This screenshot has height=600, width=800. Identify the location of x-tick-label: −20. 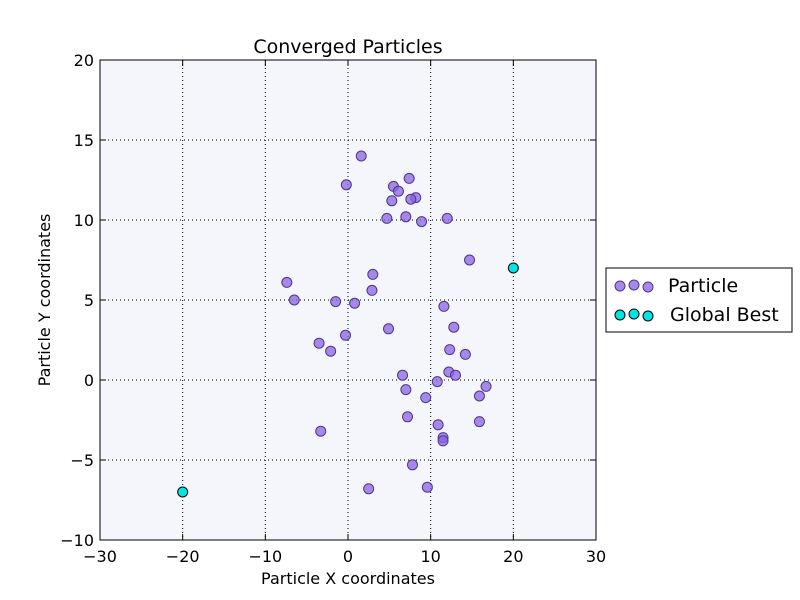
(183, 556).